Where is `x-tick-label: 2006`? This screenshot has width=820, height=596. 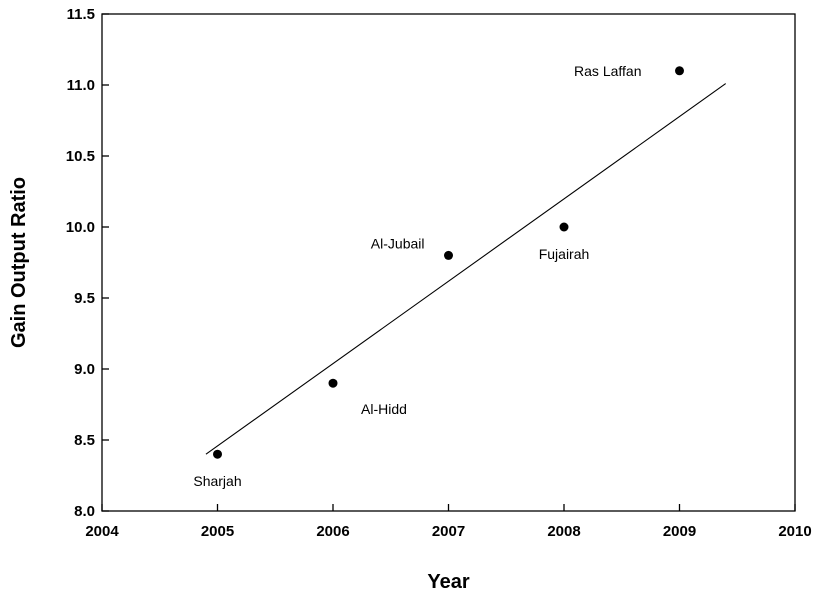
x-tick-label: 2006 is located at coordinates (332, 531).